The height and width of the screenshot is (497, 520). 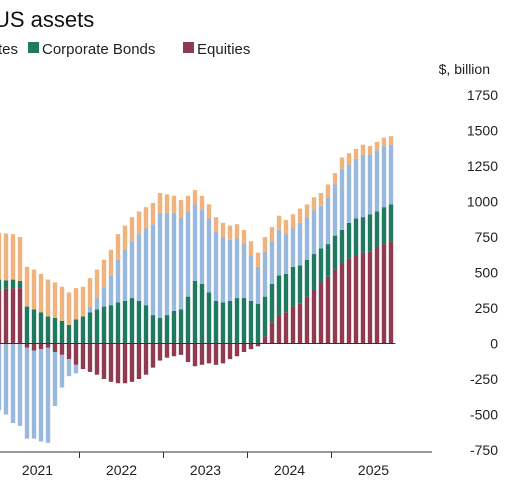 I want to click on x-tick-label: 2021, so click(x=37, y=470).